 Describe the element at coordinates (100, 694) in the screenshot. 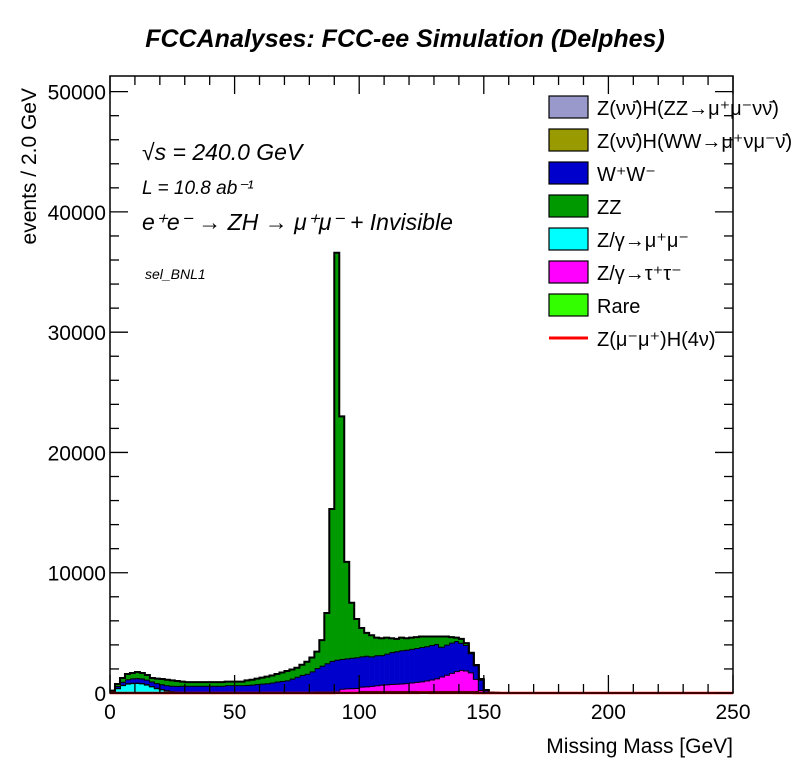

I see `y-tick-label: 0` at that location.